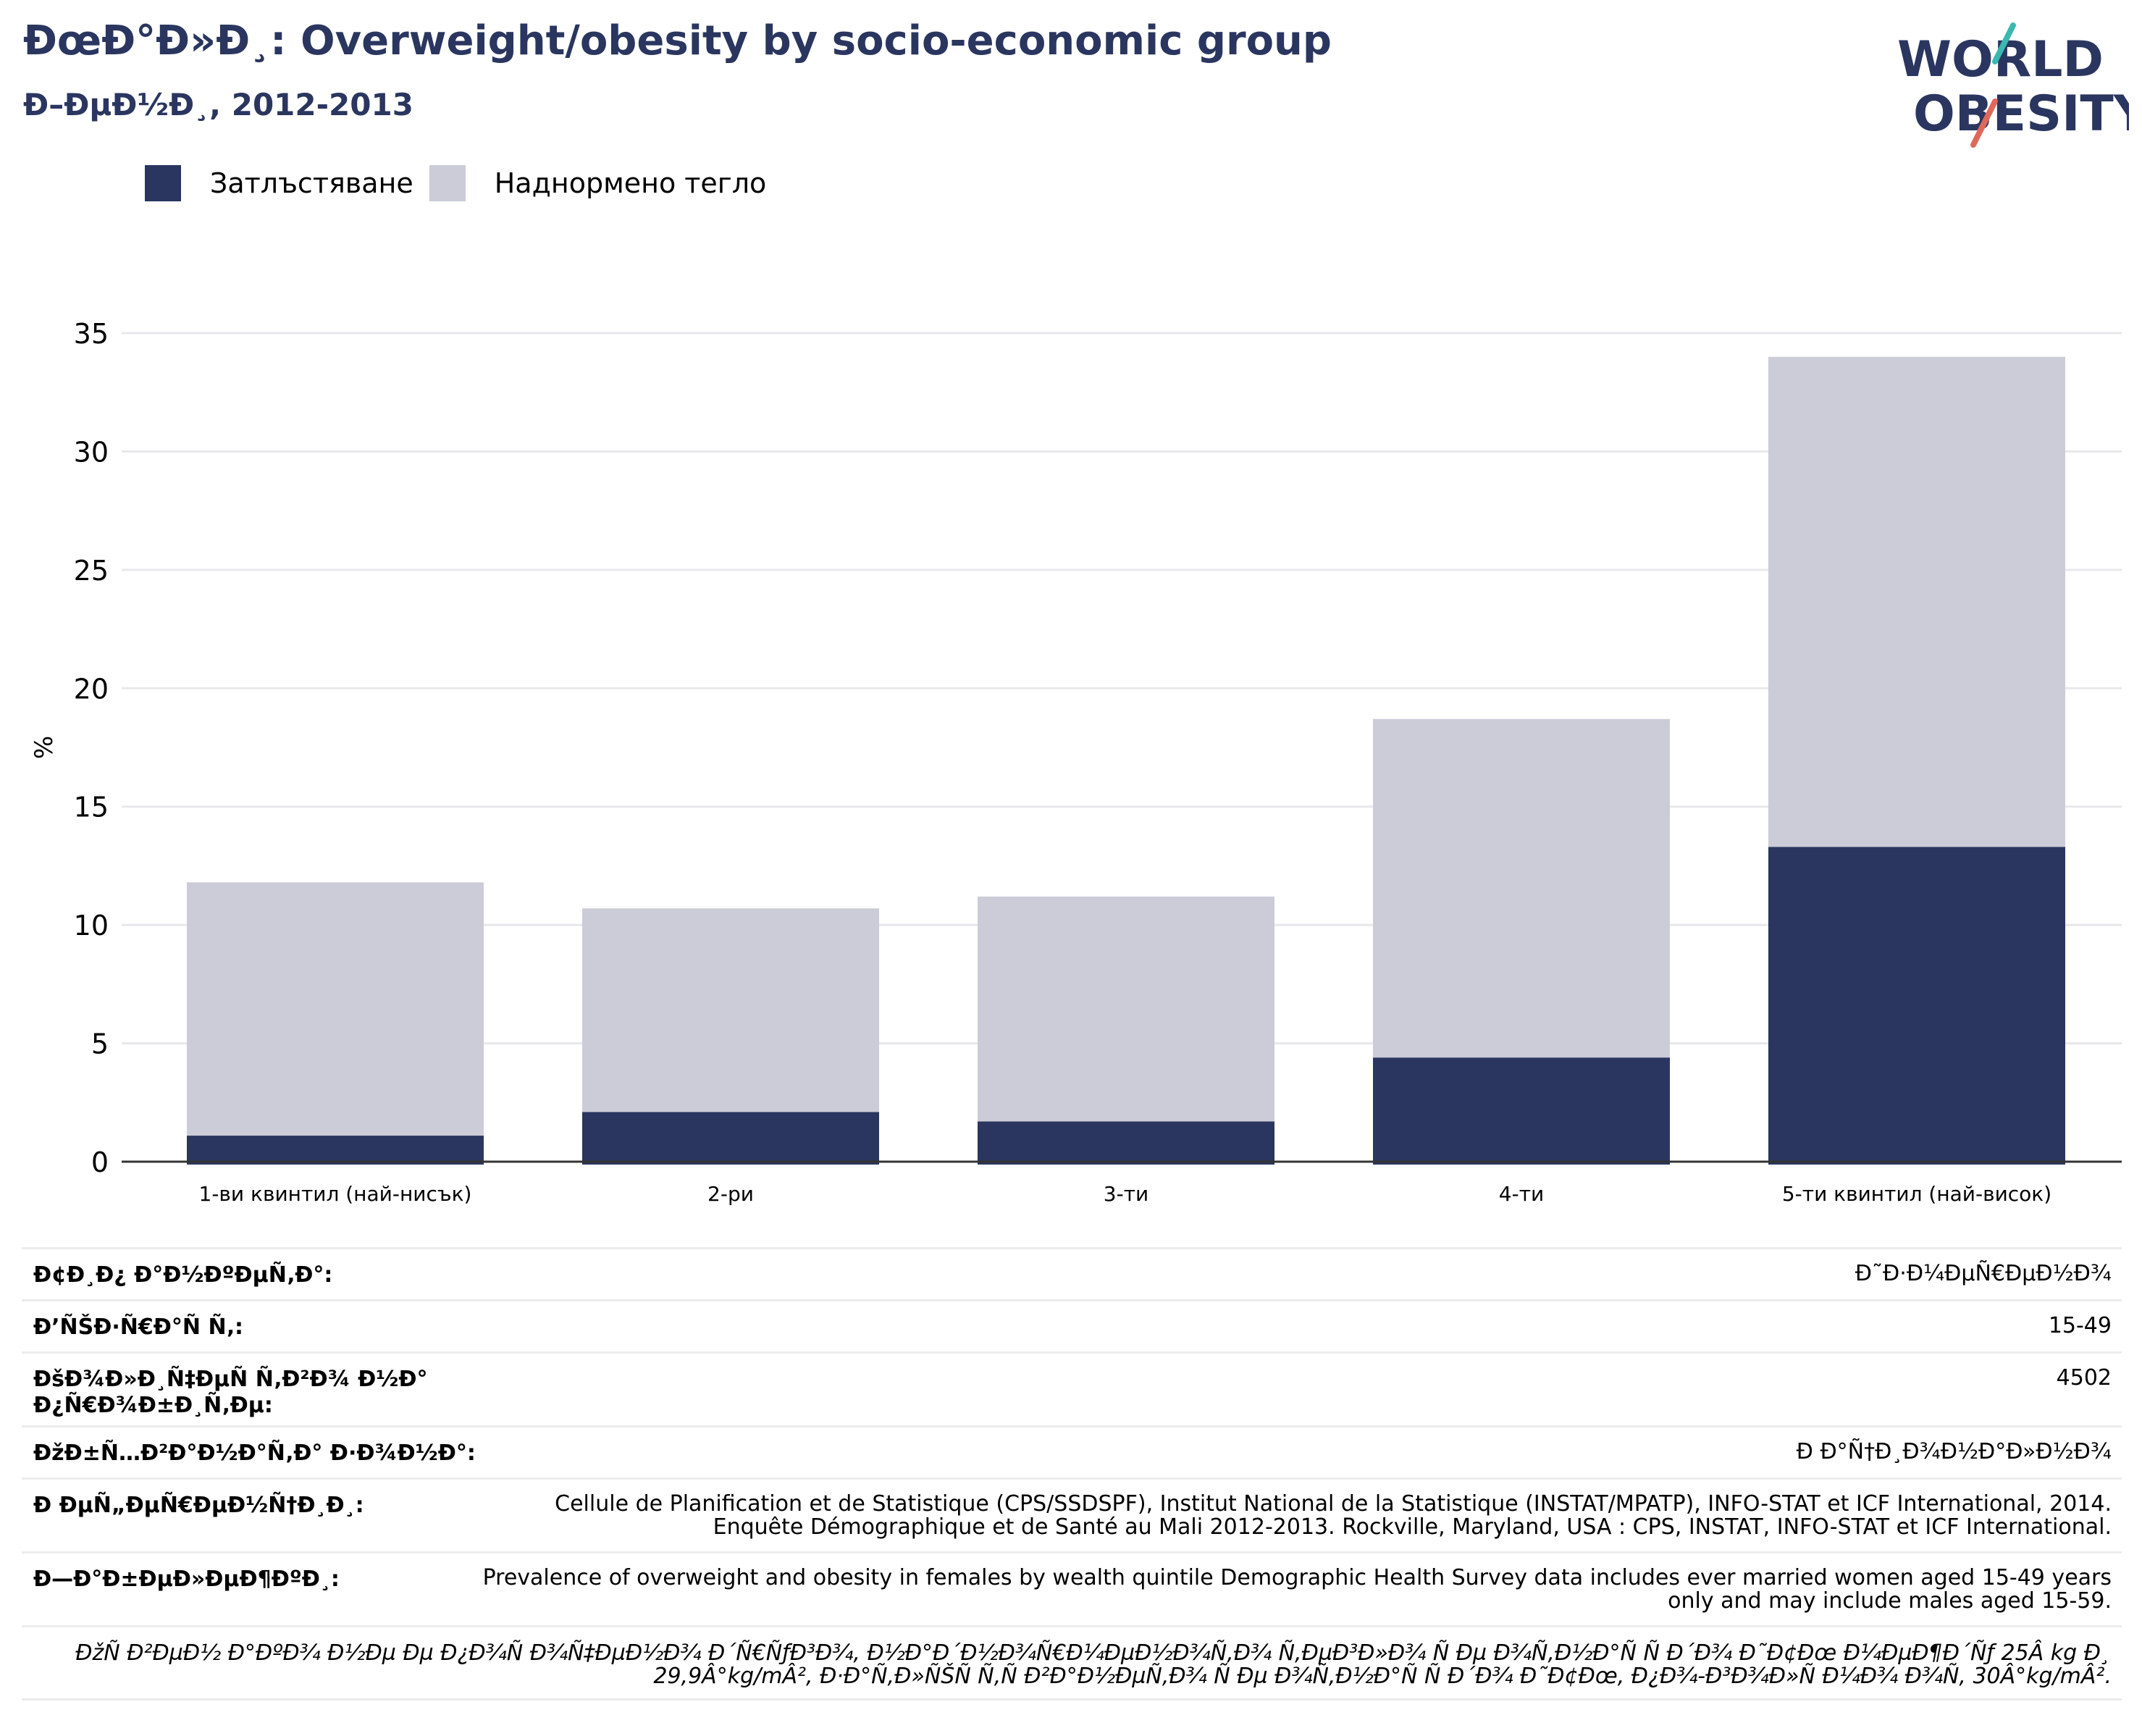  I want to click on chart-legend: Затлъстяване Наднормено тегло, so click(463, 183).